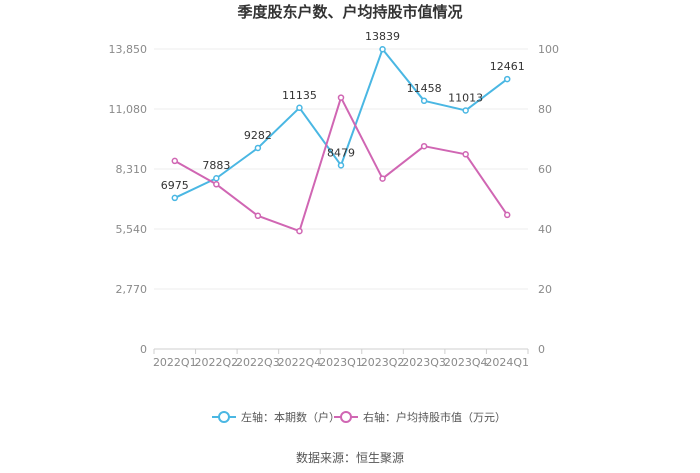 Image resolution: width=700 pixels, height=473 pixels. I want to click on data-label: 9282, so click(258, 135).